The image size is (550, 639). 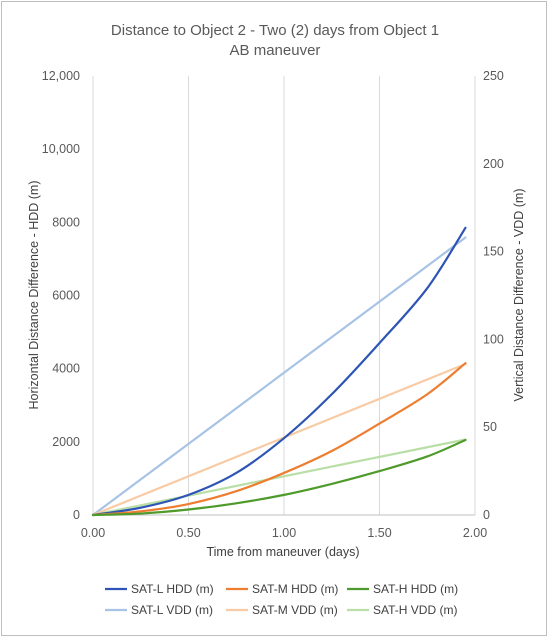 I want to click on y-right-tick-labels: 0 50 100 150 200 250, so click(x=493, y=295).